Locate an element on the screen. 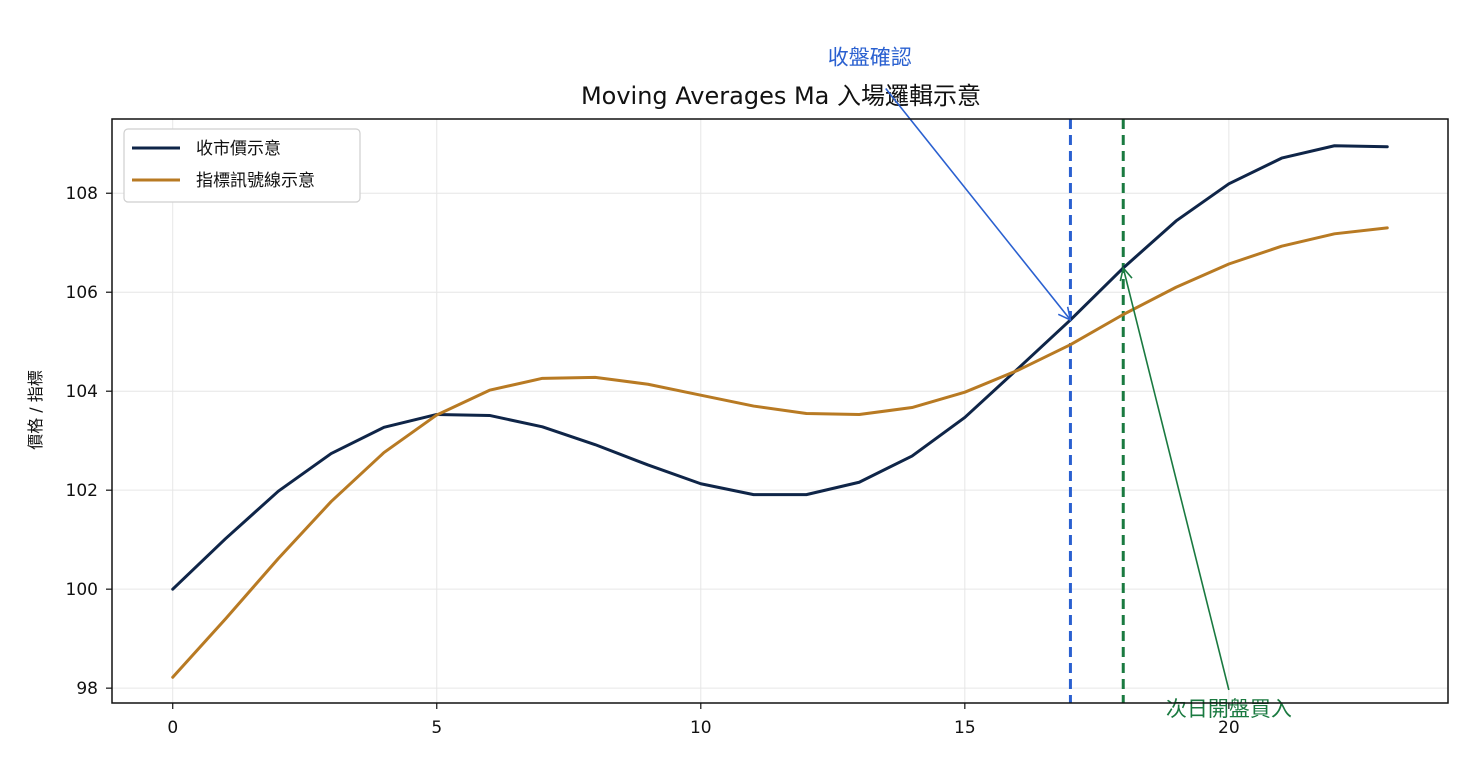 Image resolution: width=1472 pixels, height=768 pixels. y-tick-label: 104 is located at coordinates (82, 392).